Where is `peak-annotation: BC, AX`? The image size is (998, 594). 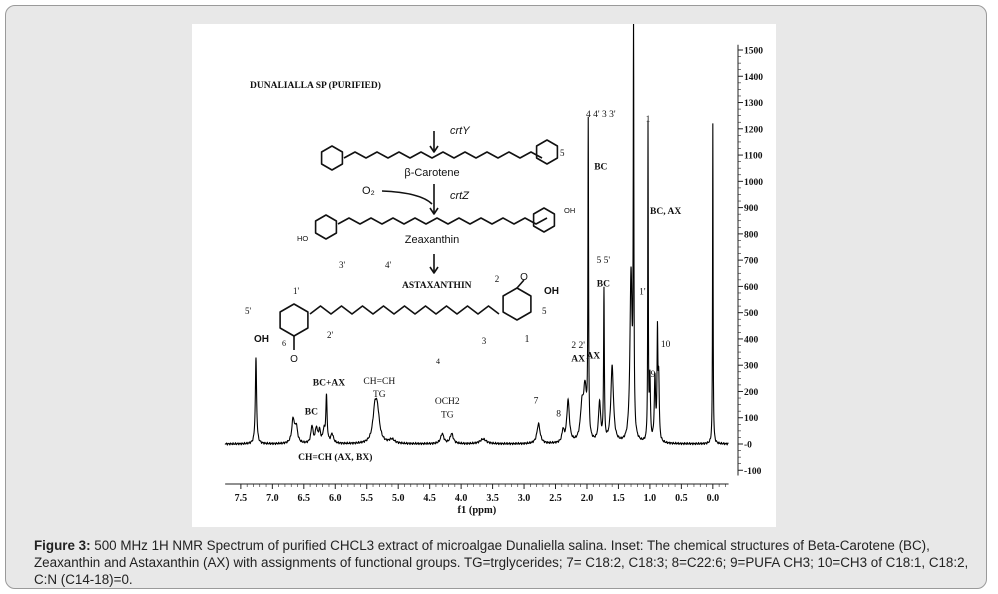 peak-annotation: BC, AX is located at coordinates (665, 212).